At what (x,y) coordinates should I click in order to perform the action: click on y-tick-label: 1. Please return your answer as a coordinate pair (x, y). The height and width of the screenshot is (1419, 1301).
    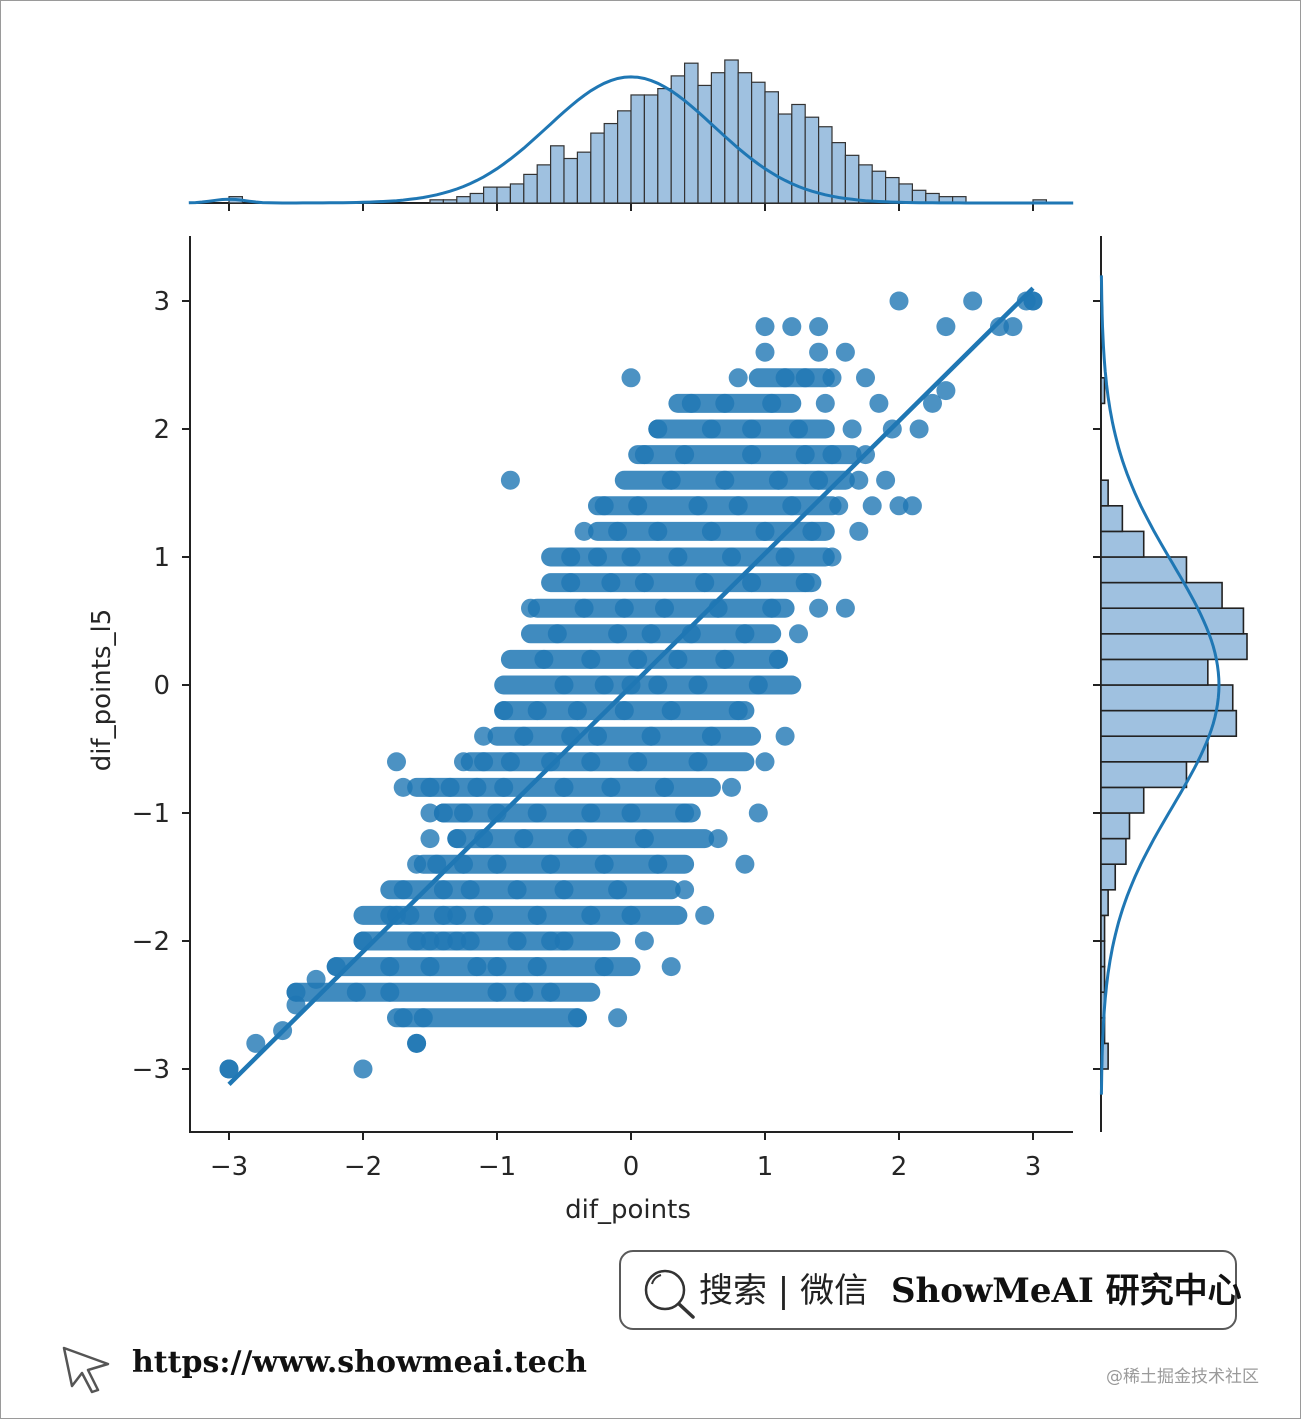
    Looking at the image, I should click on (161, 558).